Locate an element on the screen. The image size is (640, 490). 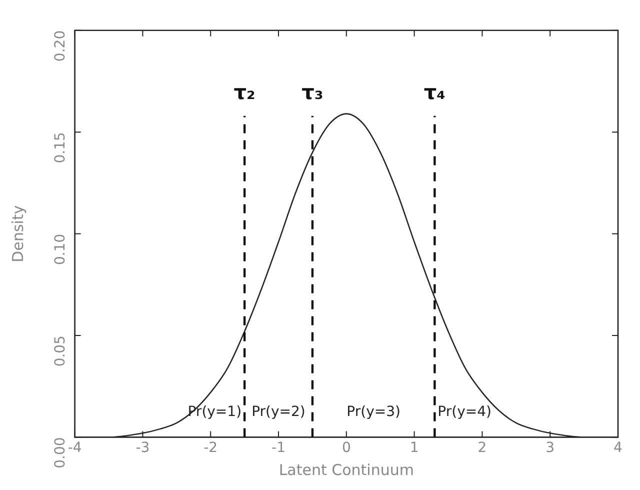
x-tick-label: -4 is located at coordinates (75, 448).